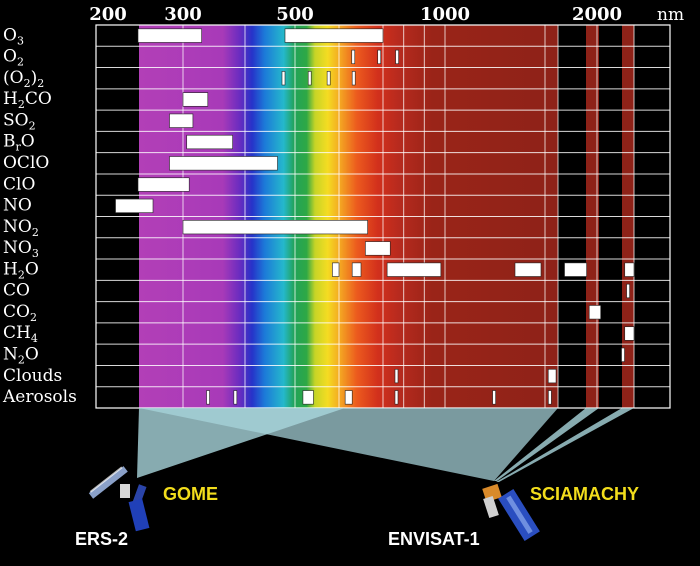 The height and width of the screenshot is (566, 700). Describe the element at coordinates (195, 99) in the screenshot. I see `absorption-band-h2co` at that location.